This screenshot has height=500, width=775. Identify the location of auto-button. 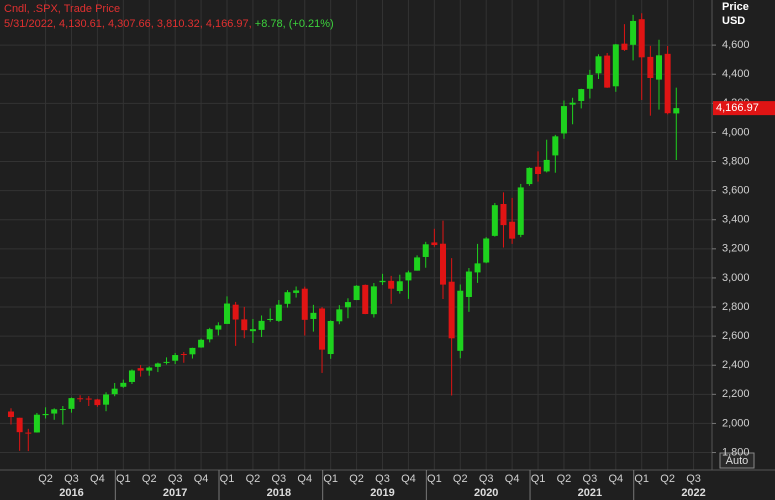
(737, 460).